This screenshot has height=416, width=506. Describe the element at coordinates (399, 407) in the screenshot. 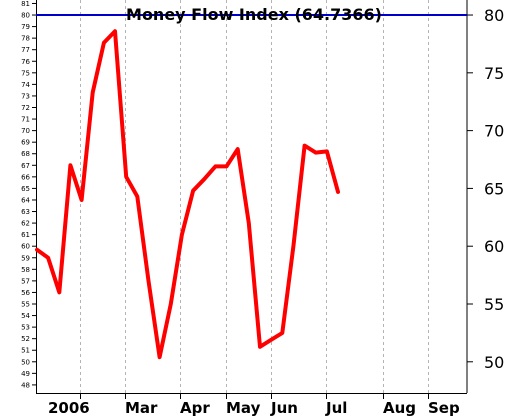

I see `month-label: Aug` at that location.